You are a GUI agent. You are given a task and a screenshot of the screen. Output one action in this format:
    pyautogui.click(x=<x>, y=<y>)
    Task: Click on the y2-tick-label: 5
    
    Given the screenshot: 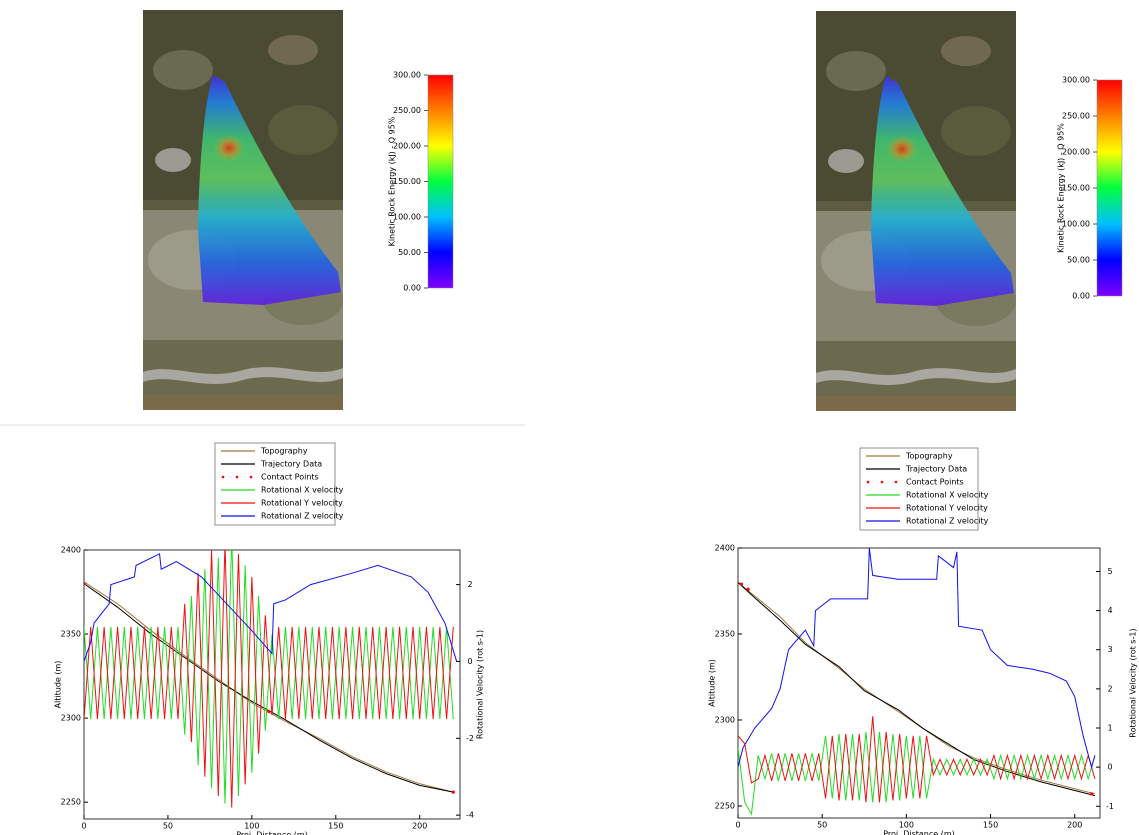 What is the action you would take?
    pyautogui.click(x=1109, y=571)
    